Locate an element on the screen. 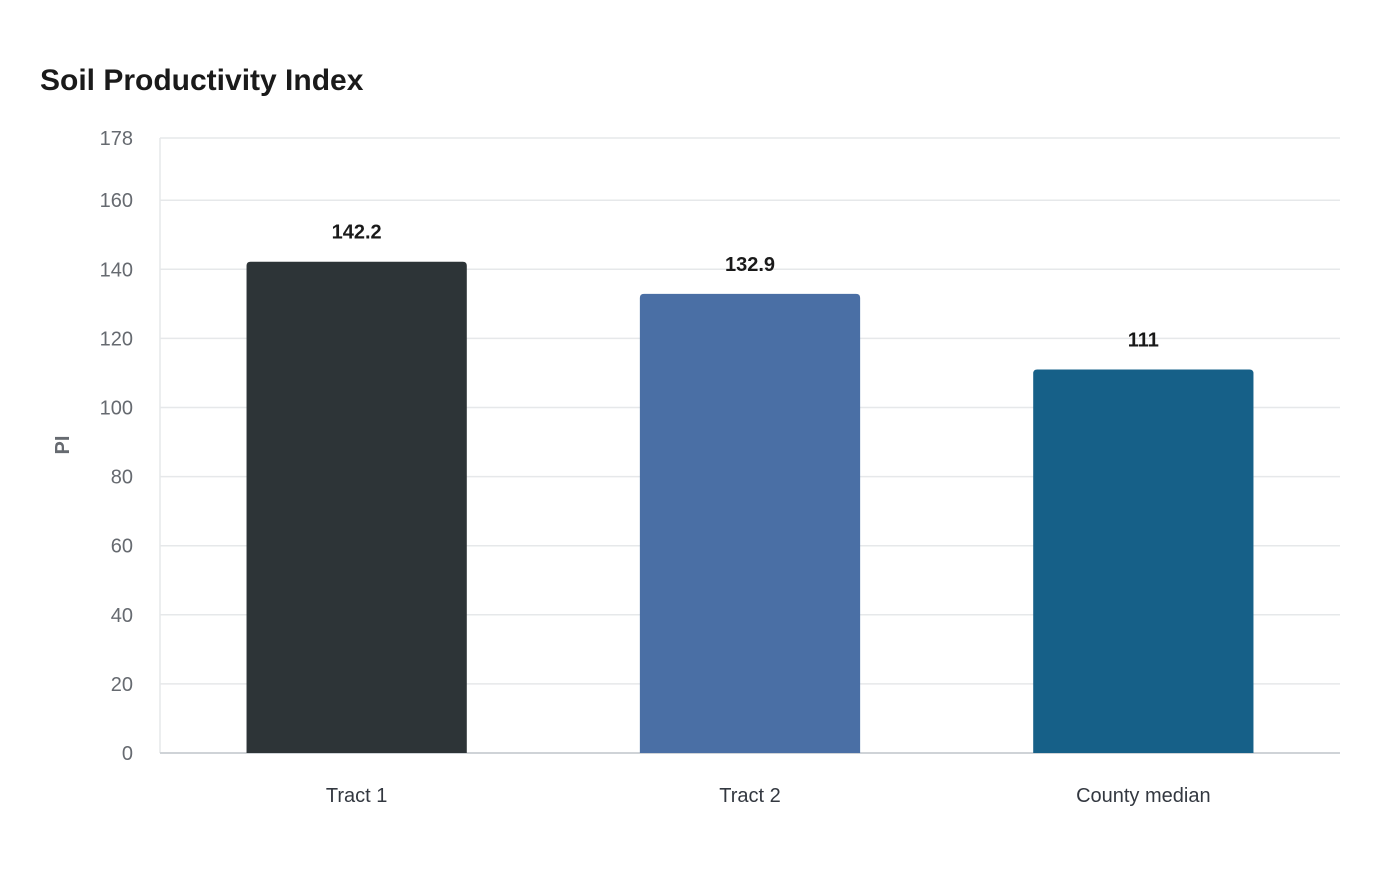 This screenshot has width=1400, height=880. y-tick-label: 40 is located at coordinates (122, 616).